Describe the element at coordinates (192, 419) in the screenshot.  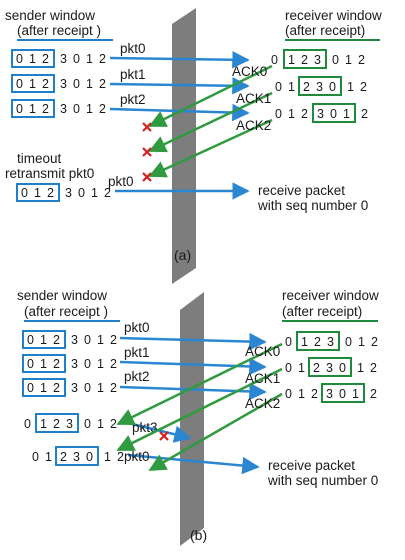
I see `channel-plane-b` at that location.